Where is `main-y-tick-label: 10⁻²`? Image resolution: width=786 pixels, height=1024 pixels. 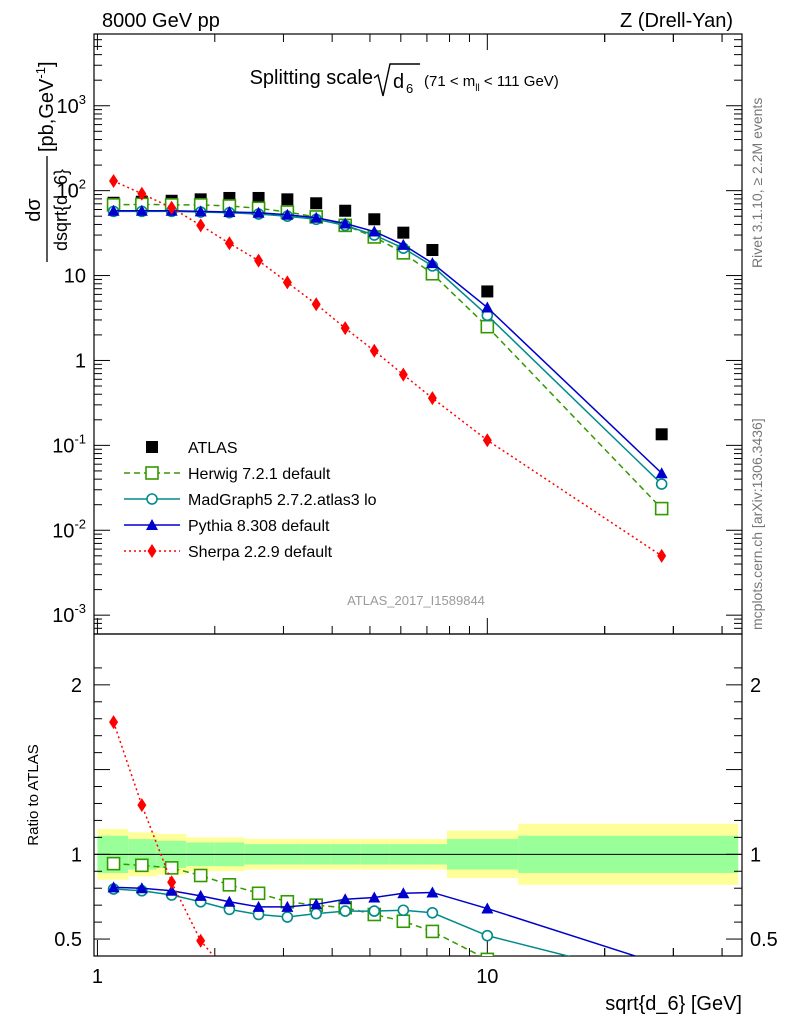 main-y-tick-label: 10⁻² is located at coordinates (69, 529).